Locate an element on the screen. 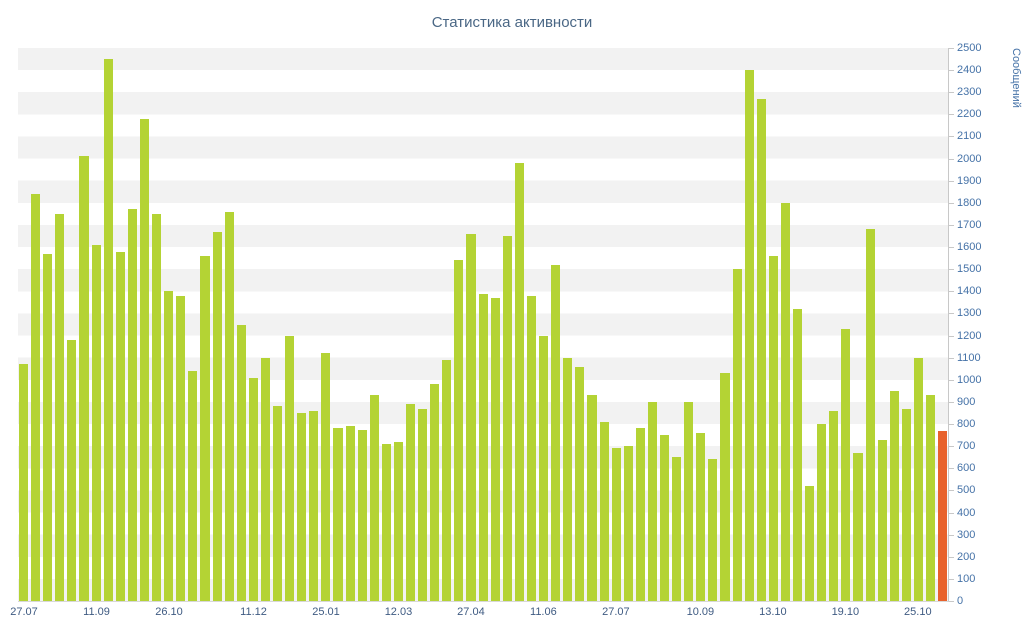 The image size is (1024, 640). y-axis-label: 2000 is located at coordinates (969, 158).